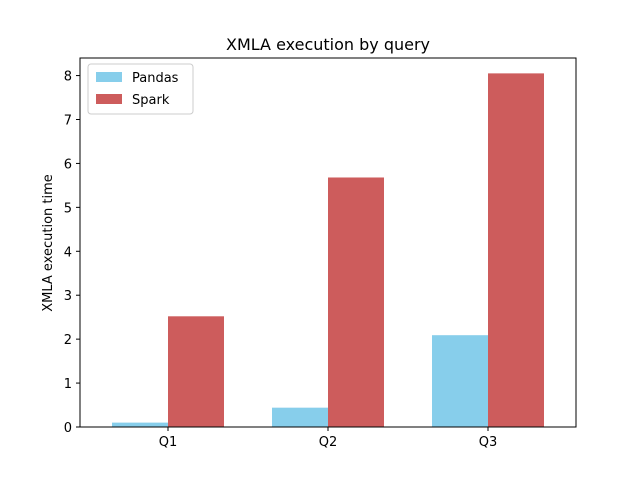 This screenshot has width=640, height=480. What do you see at coordinates (356, 302) in the screenshot?
I see `bar-spark-q2` at bounding box center [356, 302].